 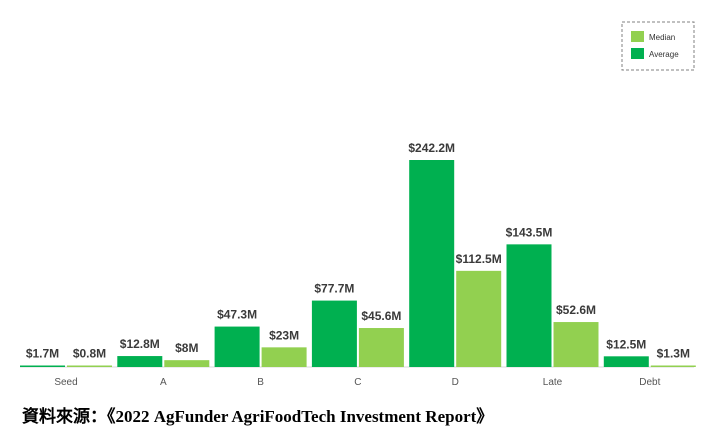 What do you see at coordinates (237, 346) in the screenshot?
I see `bar-average-b` at bounding box center [237, 346].